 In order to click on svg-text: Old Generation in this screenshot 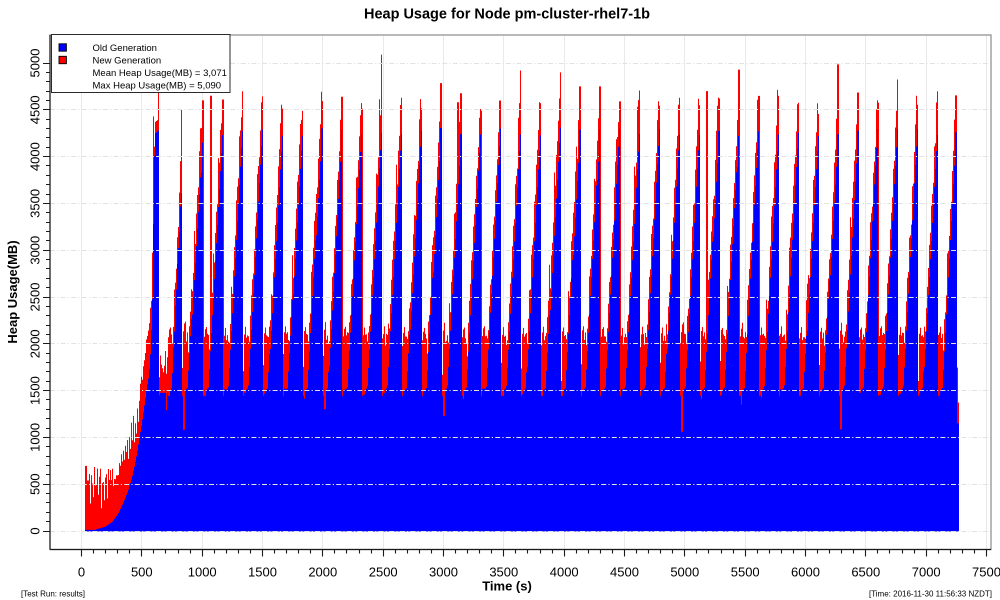, I will do `click(125, 48)`.